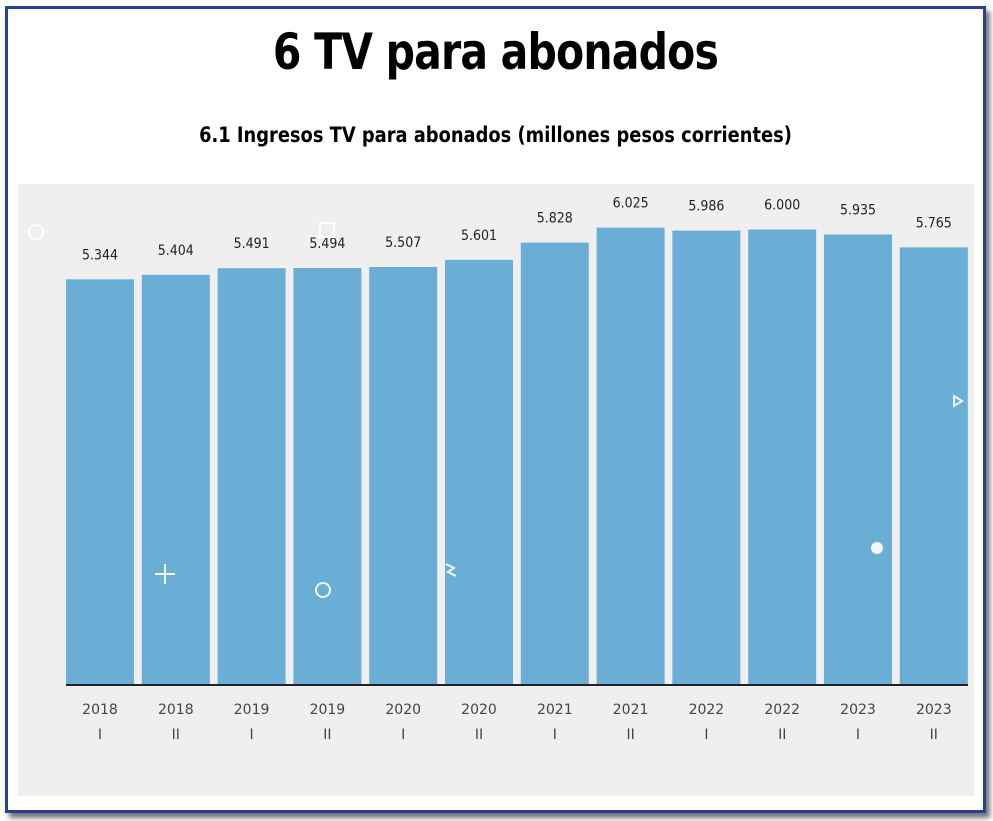  I want to click on bar-2022-I, so click(706, 457).